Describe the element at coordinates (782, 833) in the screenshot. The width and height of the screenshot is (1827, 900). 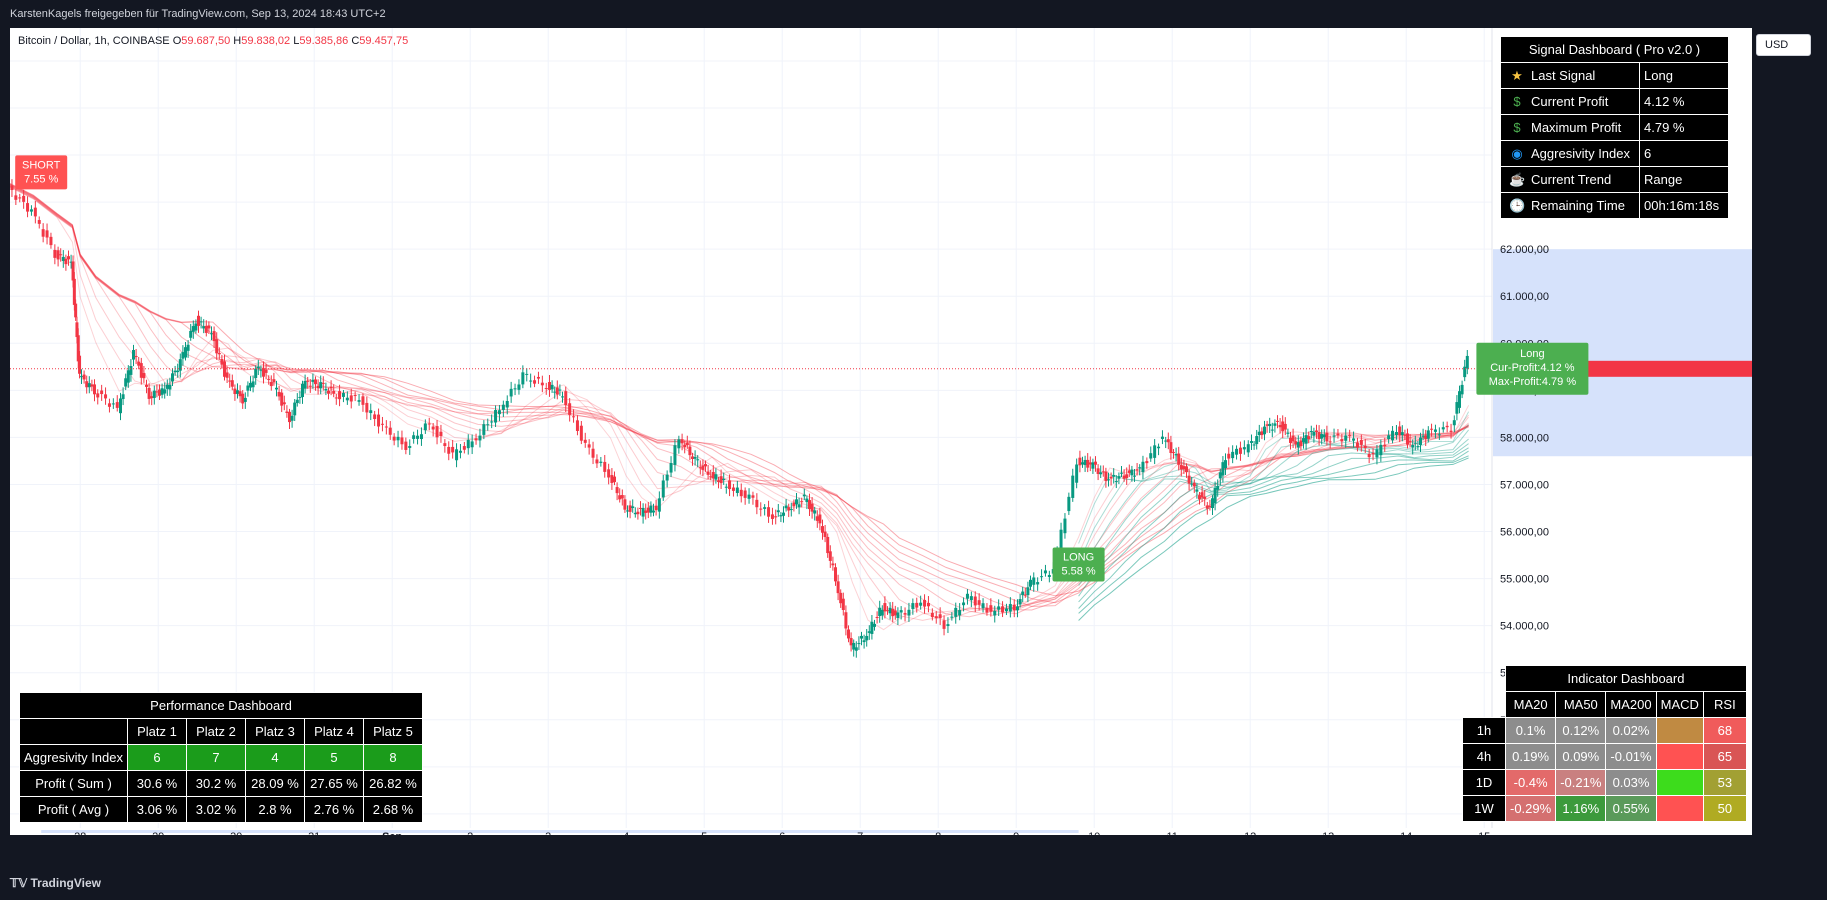
I see `x-tick-label: 6` at that location.